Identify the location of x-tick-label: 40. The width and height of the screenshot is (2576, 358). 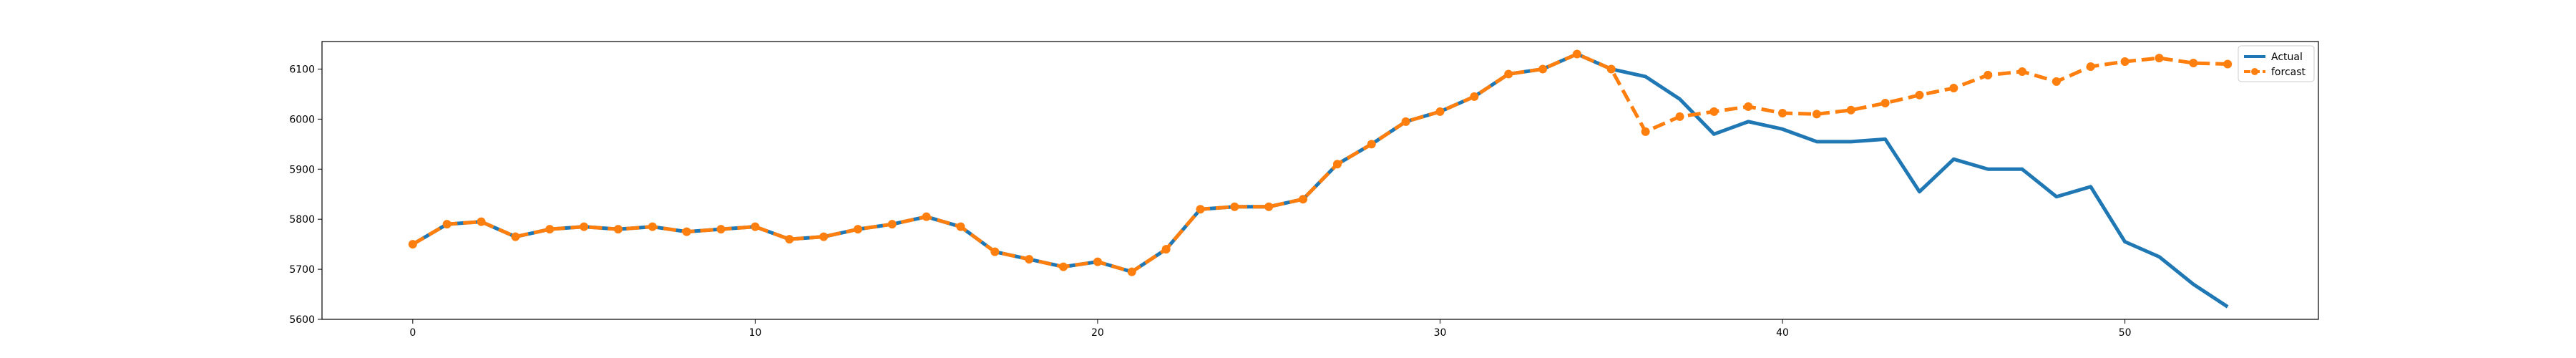
(1782, 333).